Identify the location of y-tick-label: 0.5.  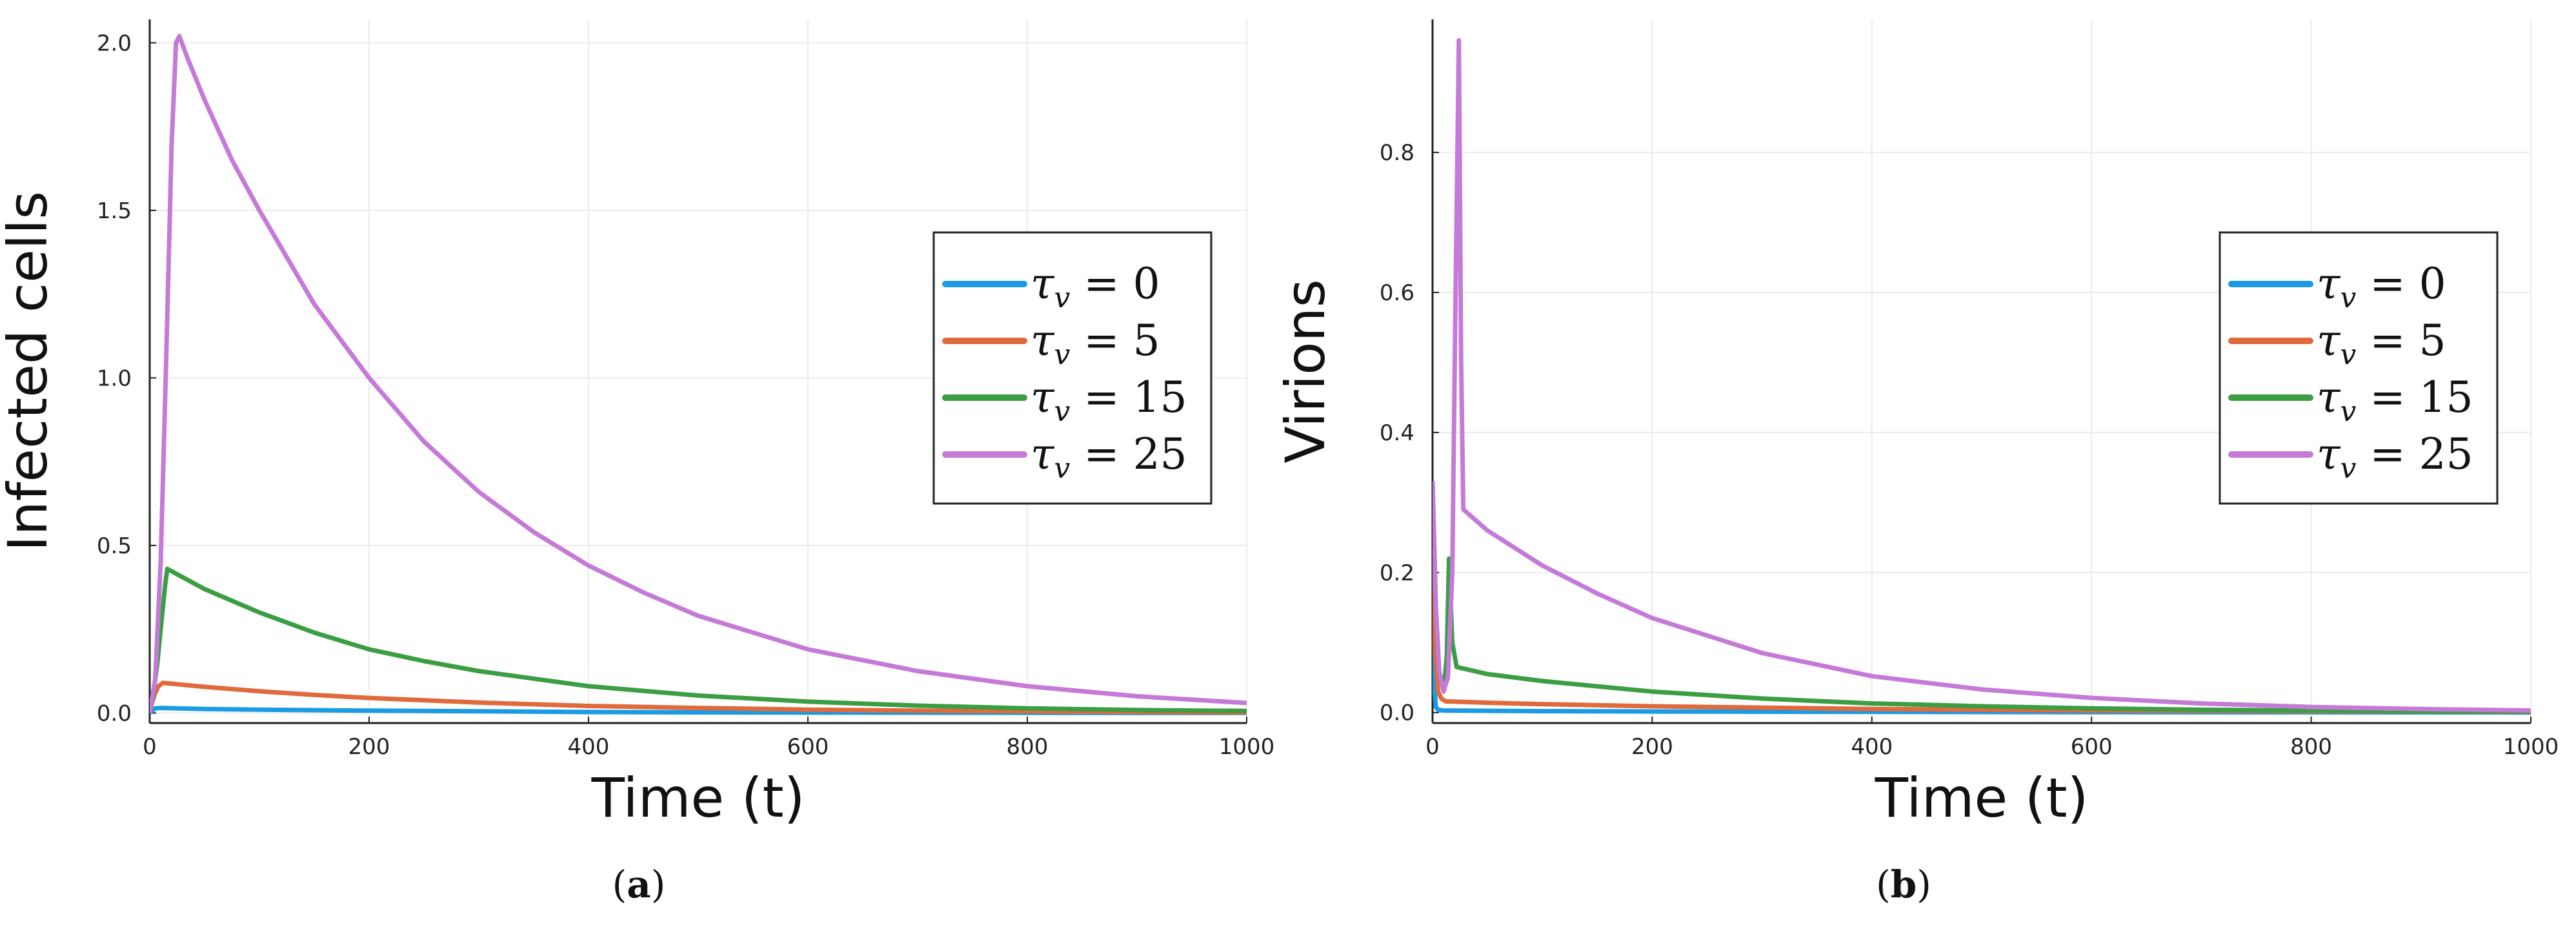
(114, 546).